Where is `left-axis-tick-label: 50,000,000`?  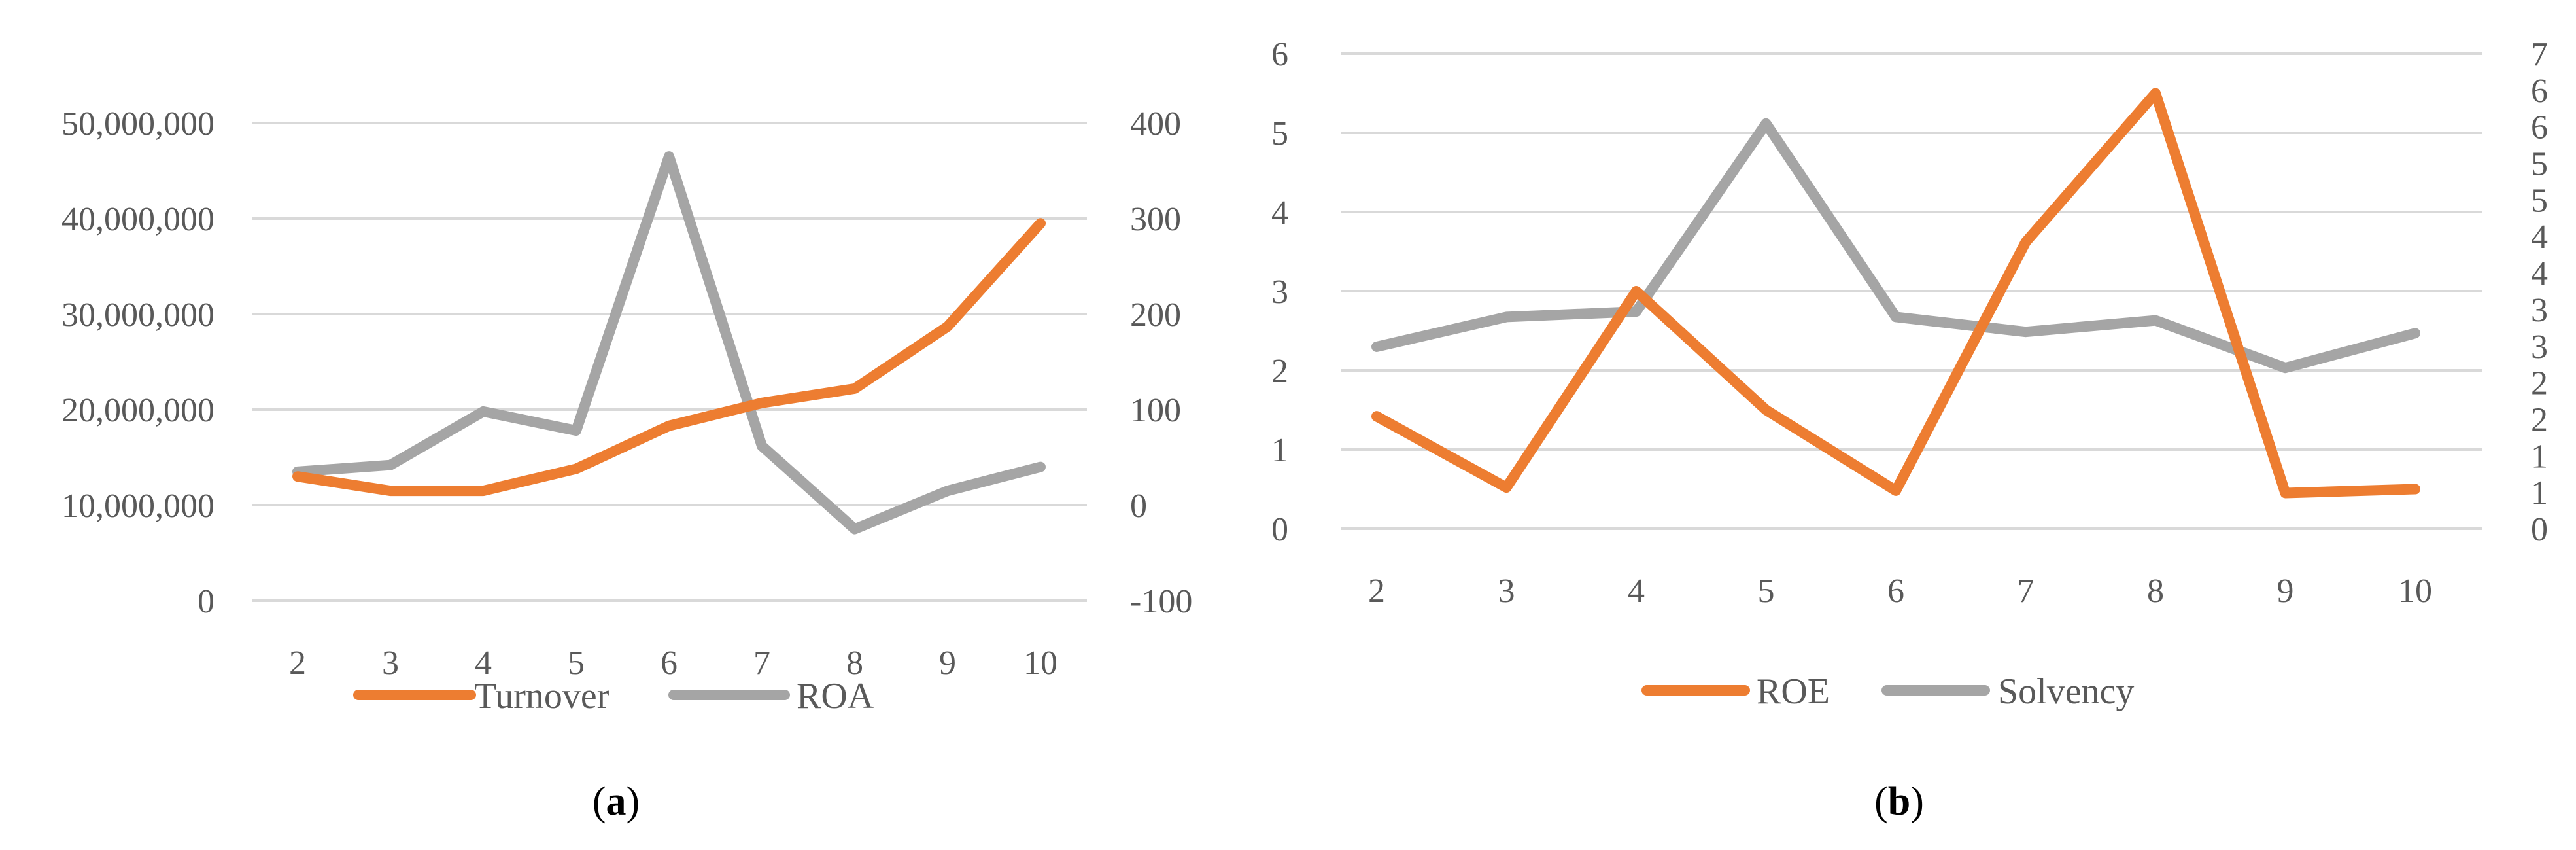 left-axis-tick-label: 50,000,000 is located at coordinates (138, 124).